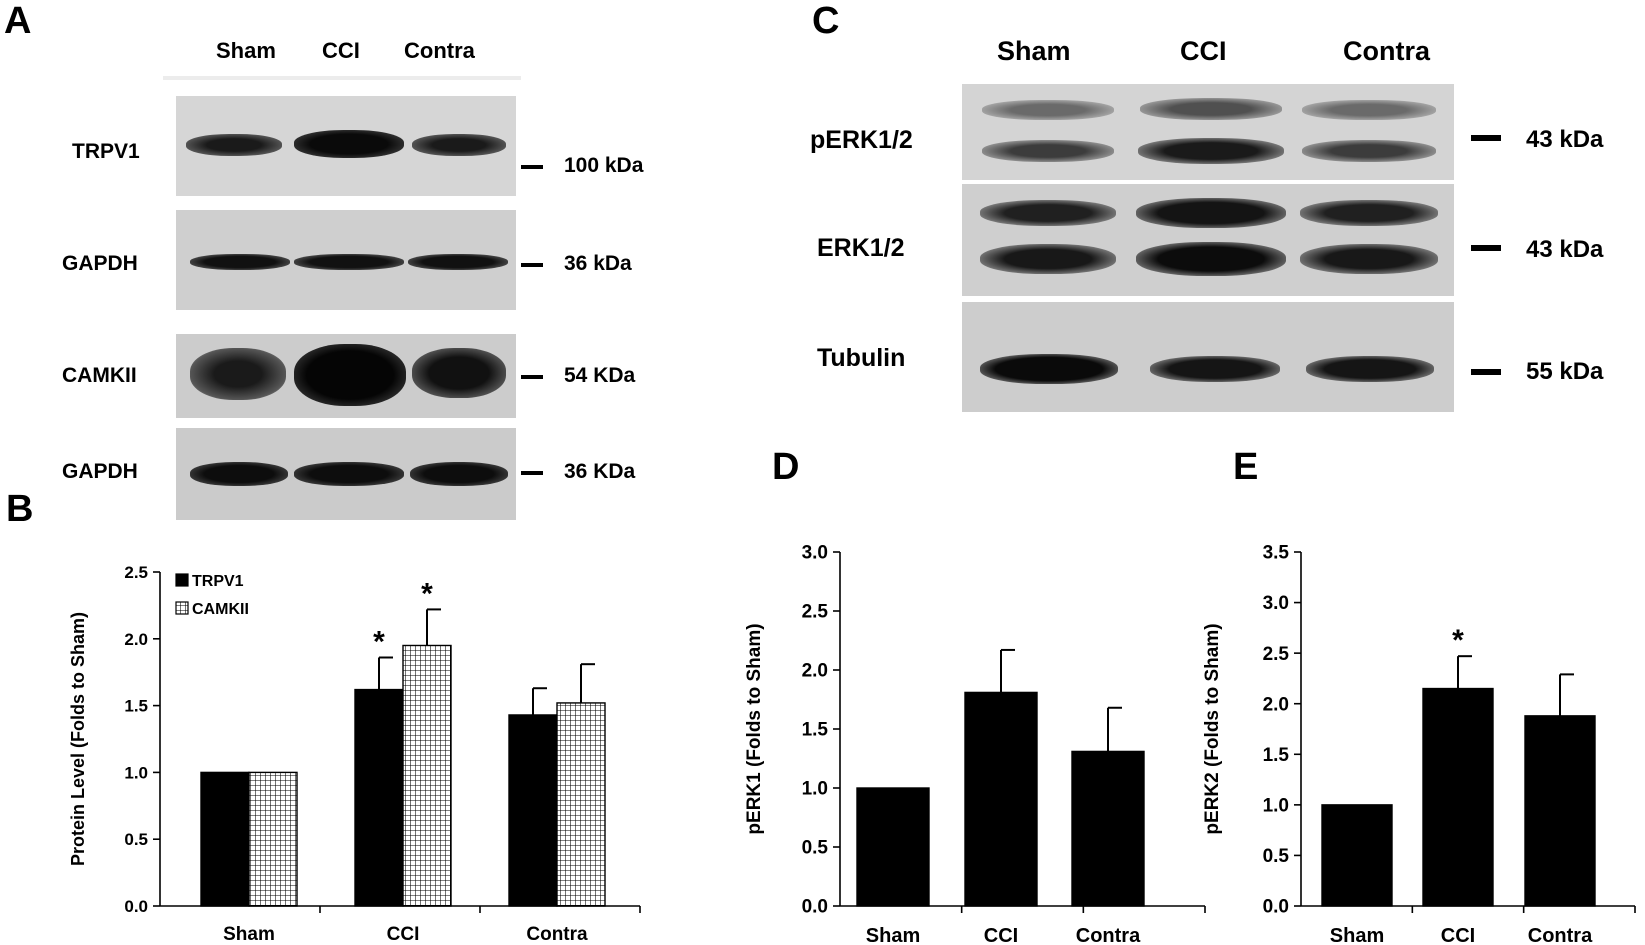  What do you see at coordinates (786, 467) in the screenshot?
I see `panel-letter-d: D` at bounding box center [786, 467].